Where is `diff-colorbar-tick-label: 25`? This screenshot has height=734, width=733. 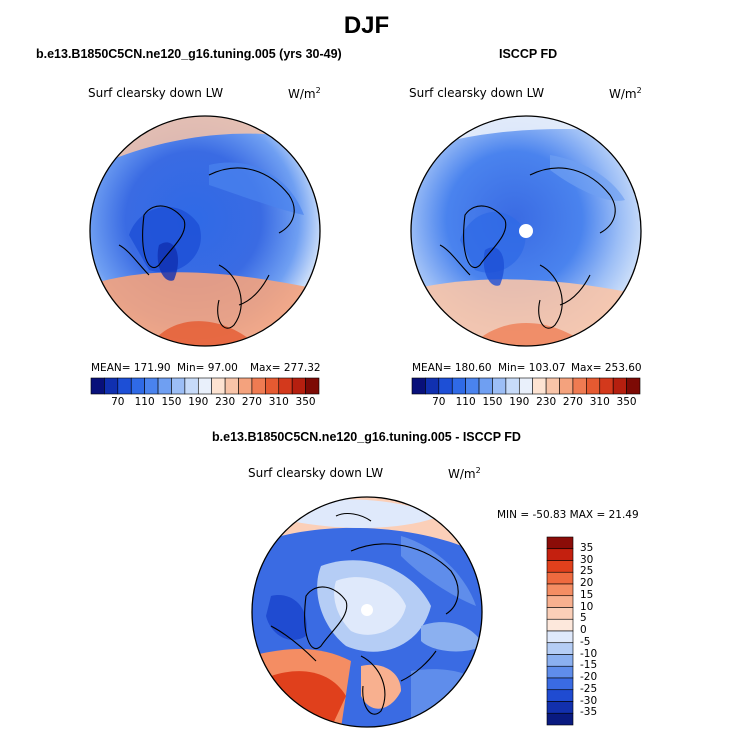 diff-colorbar-tick-label: 25 is located at coordinates (587, 571).